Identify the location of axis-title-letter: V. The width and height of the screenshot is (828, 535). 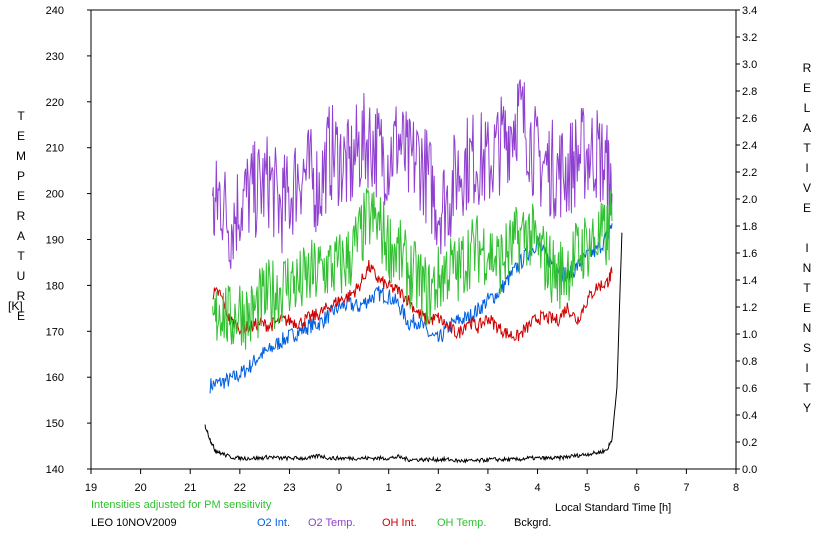
(806, 188).